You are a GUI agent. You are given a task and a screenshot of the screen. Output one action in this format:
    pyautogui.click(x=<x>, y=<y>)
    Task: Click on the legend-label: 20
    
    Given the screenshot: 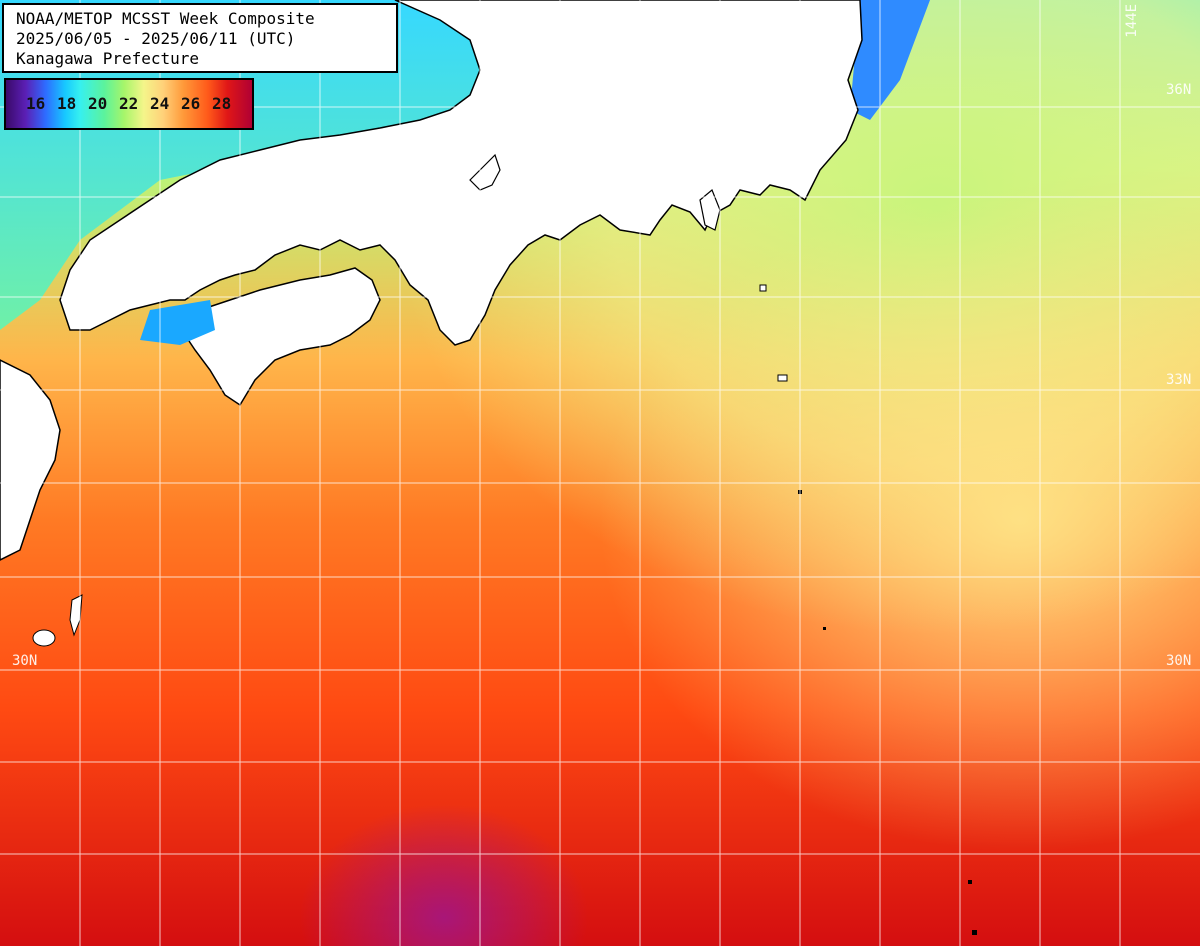 What is the action you would take?
    pyautogui.click(x=98, y=103)
    